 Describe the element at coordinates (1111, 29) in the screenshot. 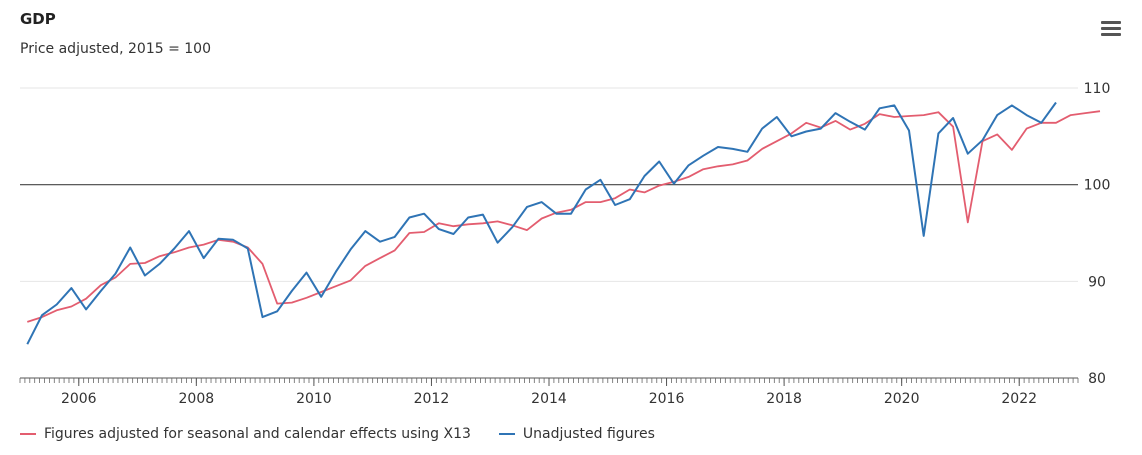

I see `hamburger-menu-icon` at that location.